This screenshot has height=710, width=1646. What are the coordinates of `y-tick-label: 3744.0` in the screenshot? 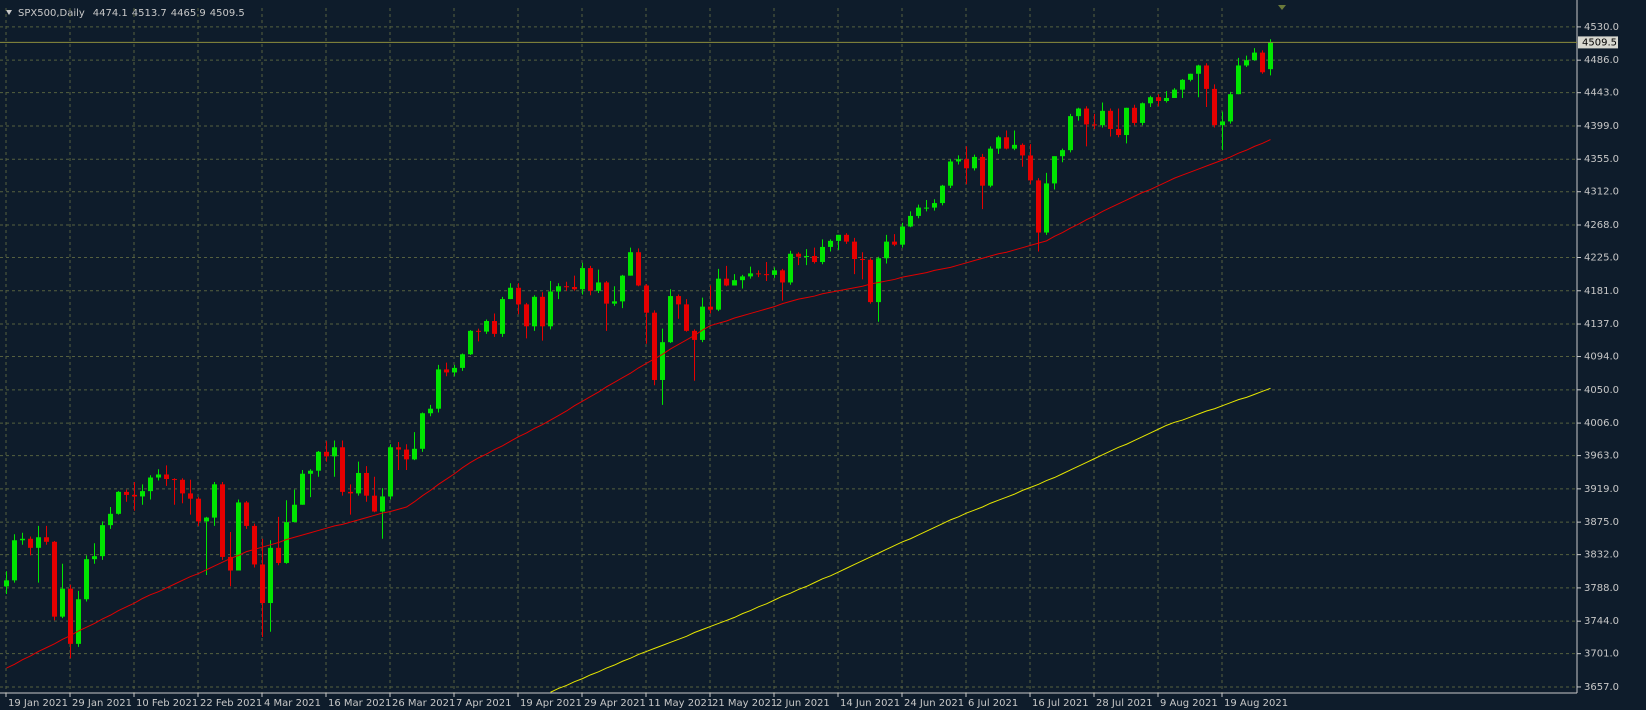 It's located at (1601, 621).